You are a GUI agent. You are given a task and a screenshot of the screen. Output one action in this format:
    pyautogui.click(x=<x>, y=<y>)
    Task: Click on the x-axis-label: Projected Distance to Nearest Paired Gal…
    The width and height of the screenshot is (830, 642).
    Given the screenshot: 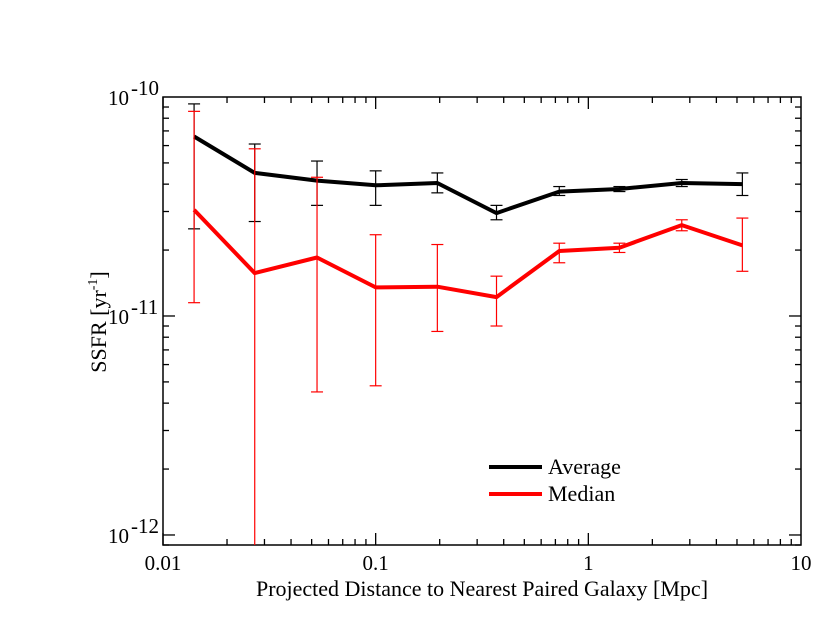 What is the action you would take?
    pyautogui.click(x=482, y=588)
    